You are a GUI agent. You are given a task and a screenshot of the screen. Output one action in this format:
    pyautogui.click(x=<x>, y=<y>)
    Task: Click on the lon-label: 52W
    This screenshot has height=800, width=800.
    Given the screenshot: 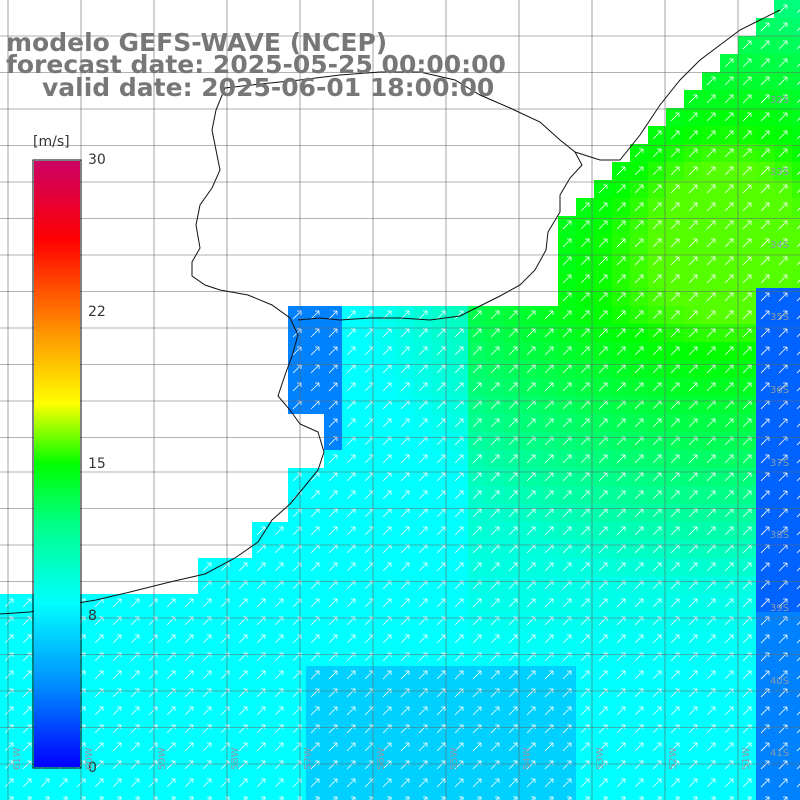 What is the action you would take?
    pyautogui.click(x=673, y=758)
    